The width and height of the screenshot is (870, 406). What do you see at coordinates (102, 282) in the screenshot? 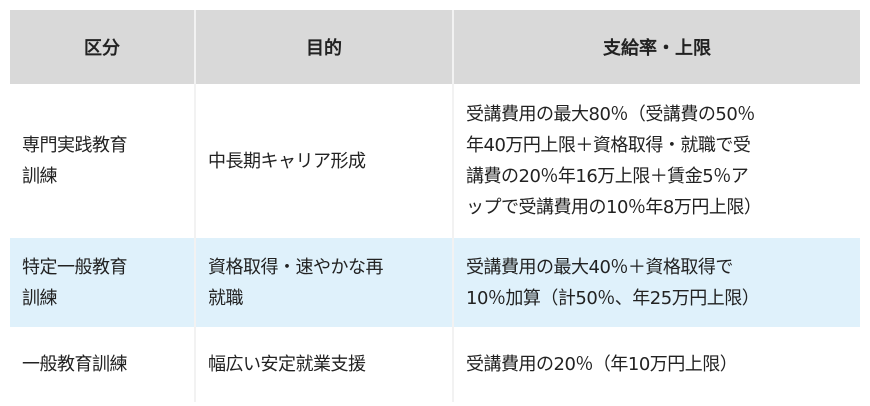
I see `cell-category: 特定一般教育 訓練` at bounding box center [102, 282].